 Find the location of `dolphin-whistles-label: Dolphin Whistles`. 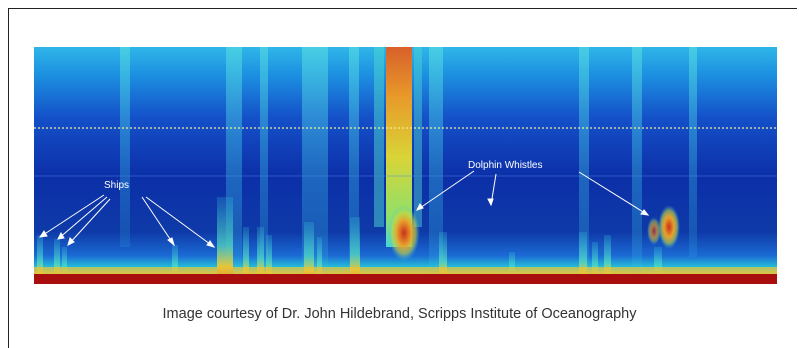

dolphin-whistles-label: Dolphin Whistles is located at coordinates (505, 165).